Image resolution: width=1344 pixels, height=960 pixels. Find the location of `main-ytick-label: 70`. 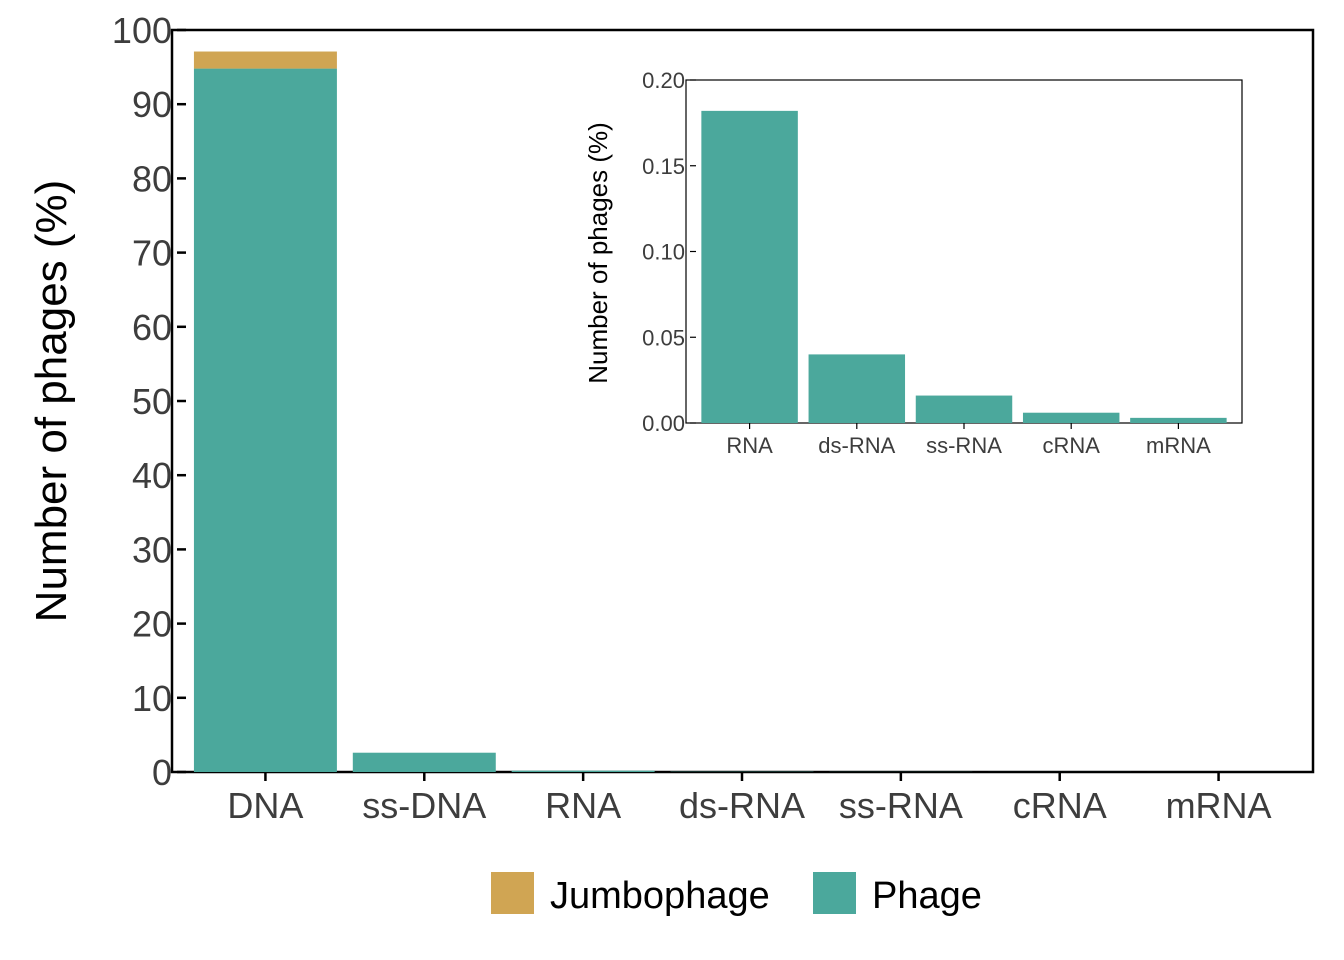

main-ytick-label: 70 is located at coordinates (152, 253).